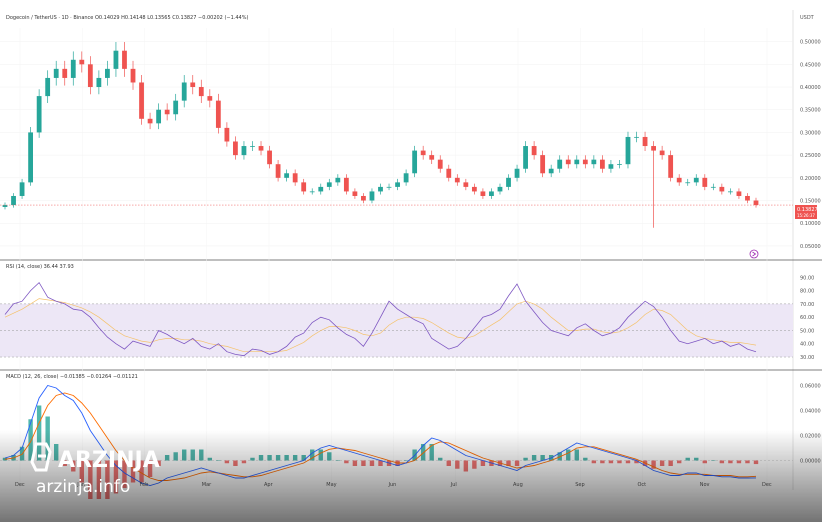  Describe the element at coordinates (754, 254) in the screenshot. I see `go-to-realtime-button` at that location.